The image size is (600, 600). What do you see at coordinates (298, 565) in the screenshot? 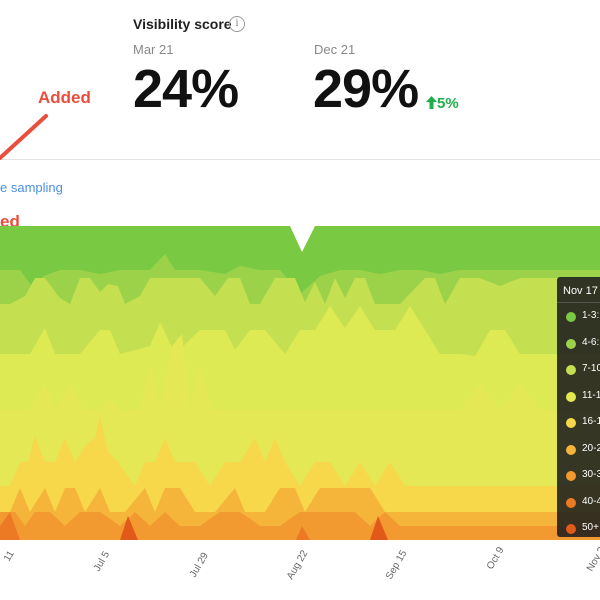
I see `x-tick-label: Aug 22` at bounding box center [298, 565].